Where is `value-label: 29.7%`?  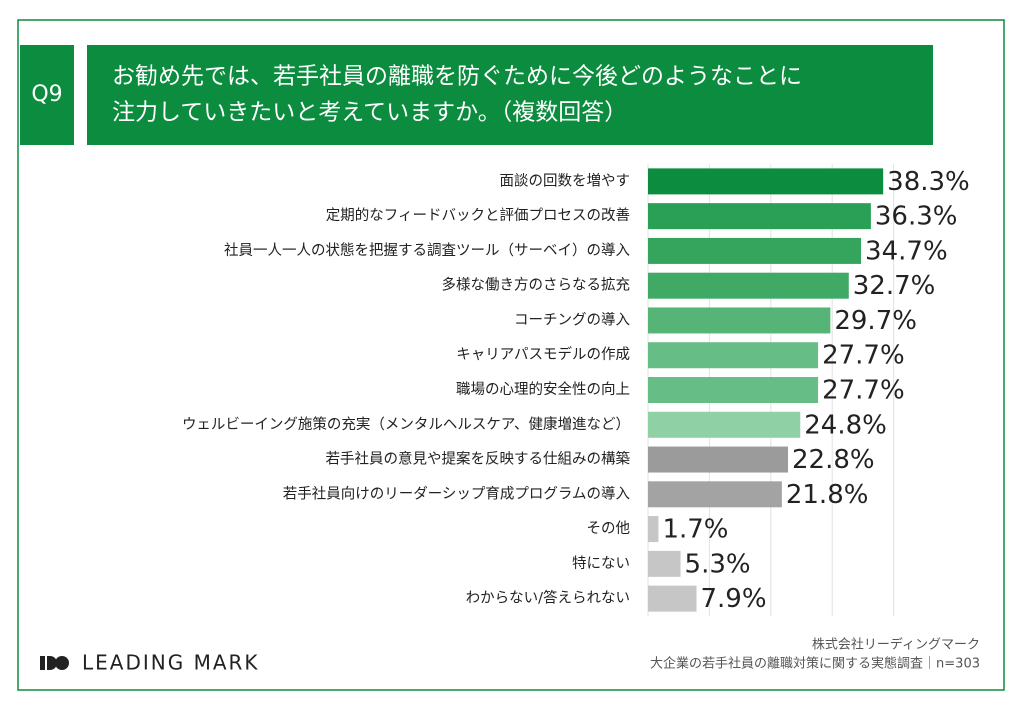
value-label: 29.7% is located at coordinates (875, 321).